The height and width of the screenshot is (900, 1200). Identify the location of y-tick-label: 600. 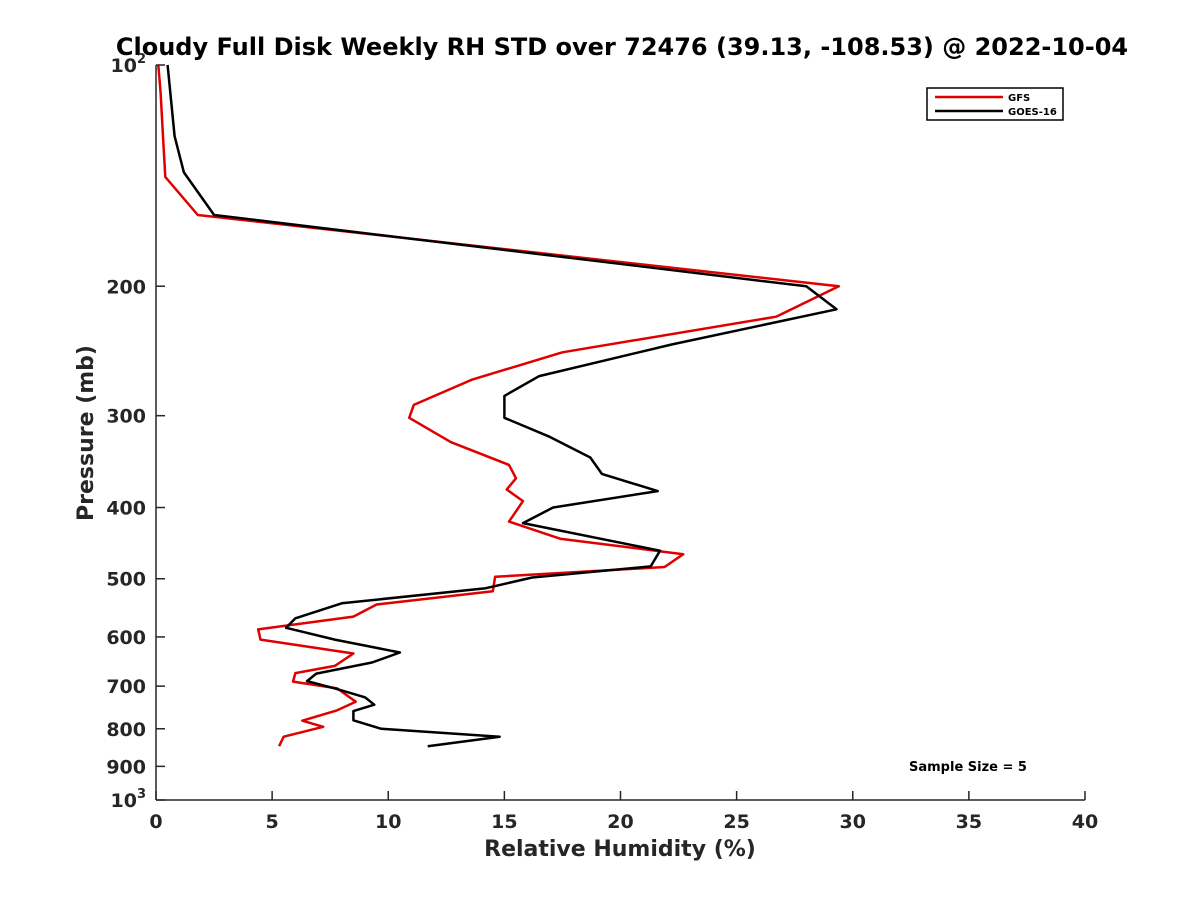
(126, 638).